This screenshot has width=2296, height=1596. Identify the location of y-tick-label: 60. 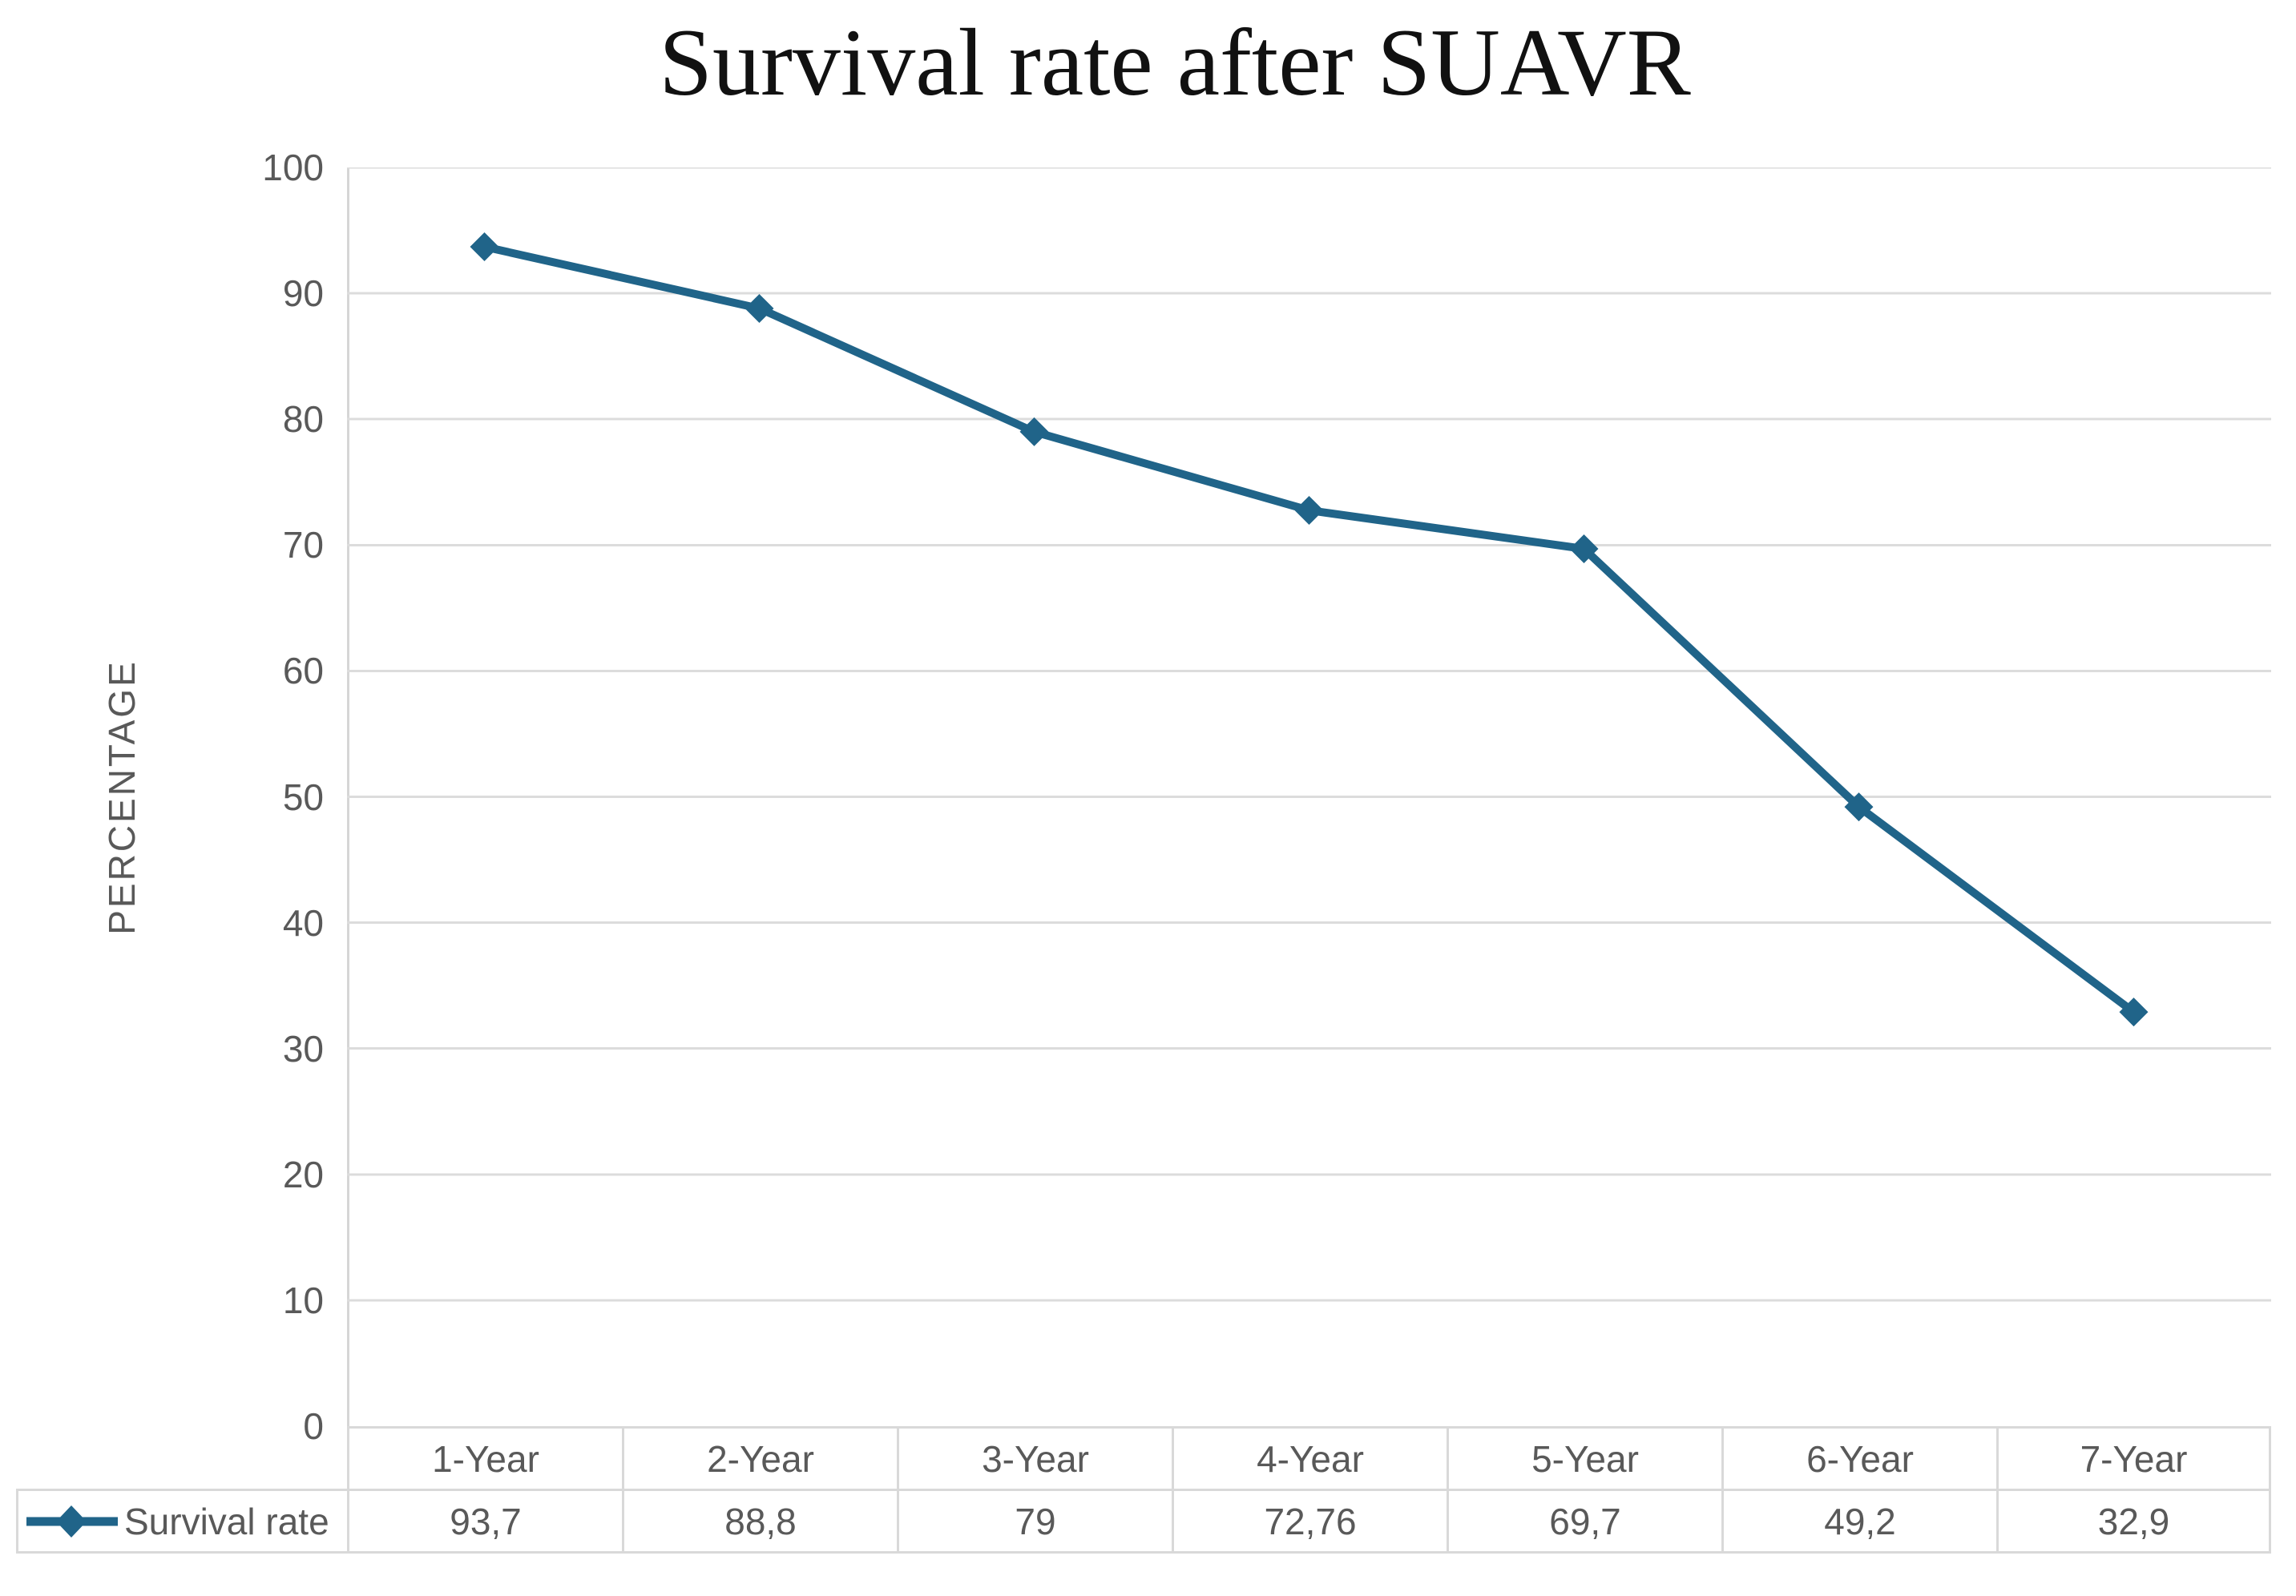
(303, 671).